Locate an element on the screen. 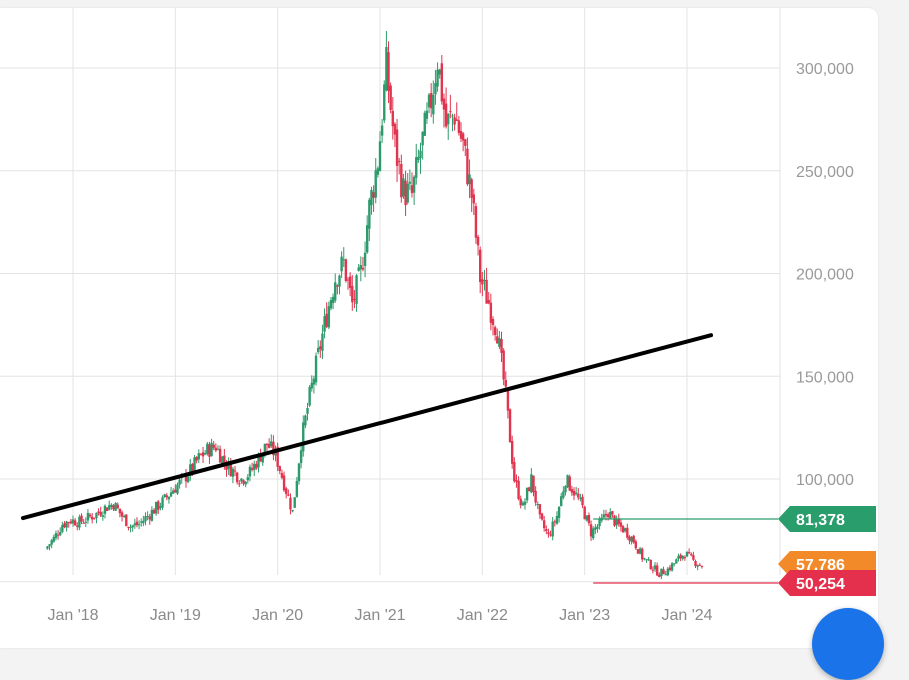  x-tick-label: Jan '18 is located at coordinates (72, 615).